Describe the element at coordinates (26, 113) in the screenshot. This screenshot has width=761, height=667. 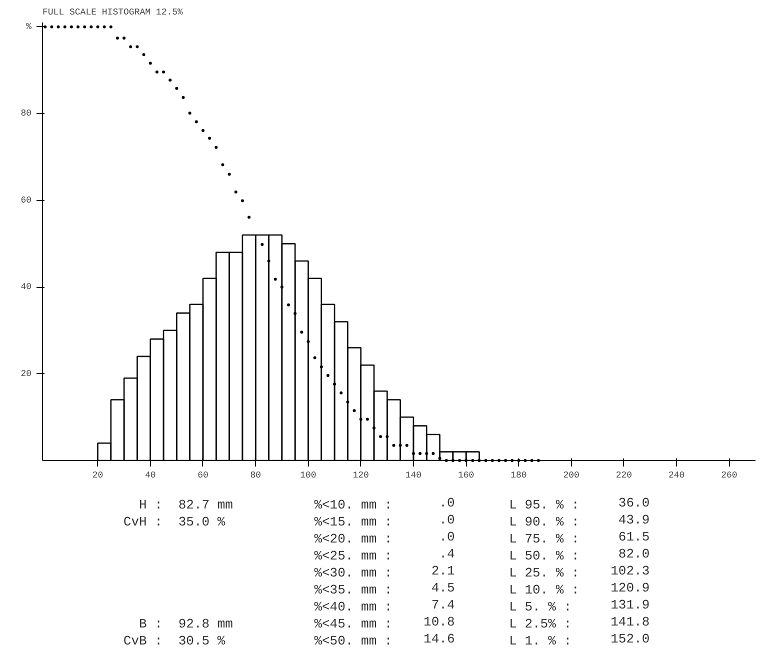
I see `y-tick-label: 80` at that location.